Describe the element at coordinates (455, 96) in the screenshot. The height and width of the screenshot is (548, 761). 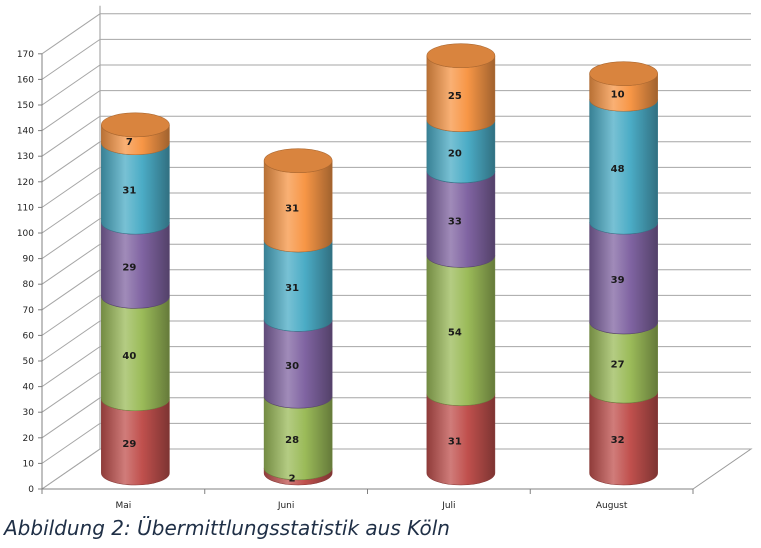
I see `data-label: 25` at that location.